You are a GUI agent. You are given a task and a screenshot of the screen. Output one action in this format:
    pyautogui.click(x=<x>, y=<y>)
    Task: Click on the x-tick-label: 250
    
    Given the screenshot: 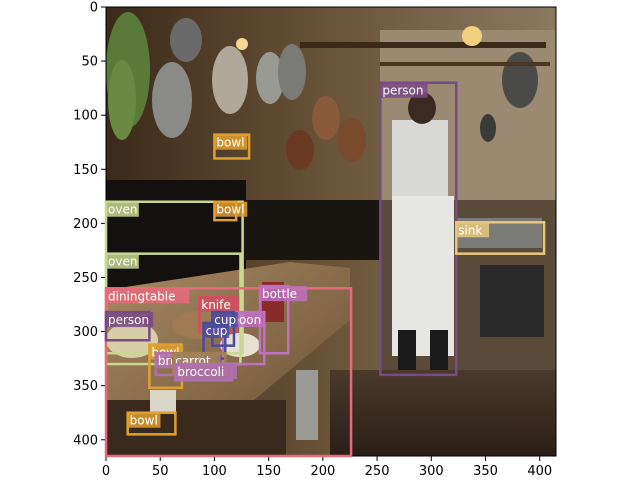 What is the action you would take?
    pyautogui.click(x=377, y=471)
    